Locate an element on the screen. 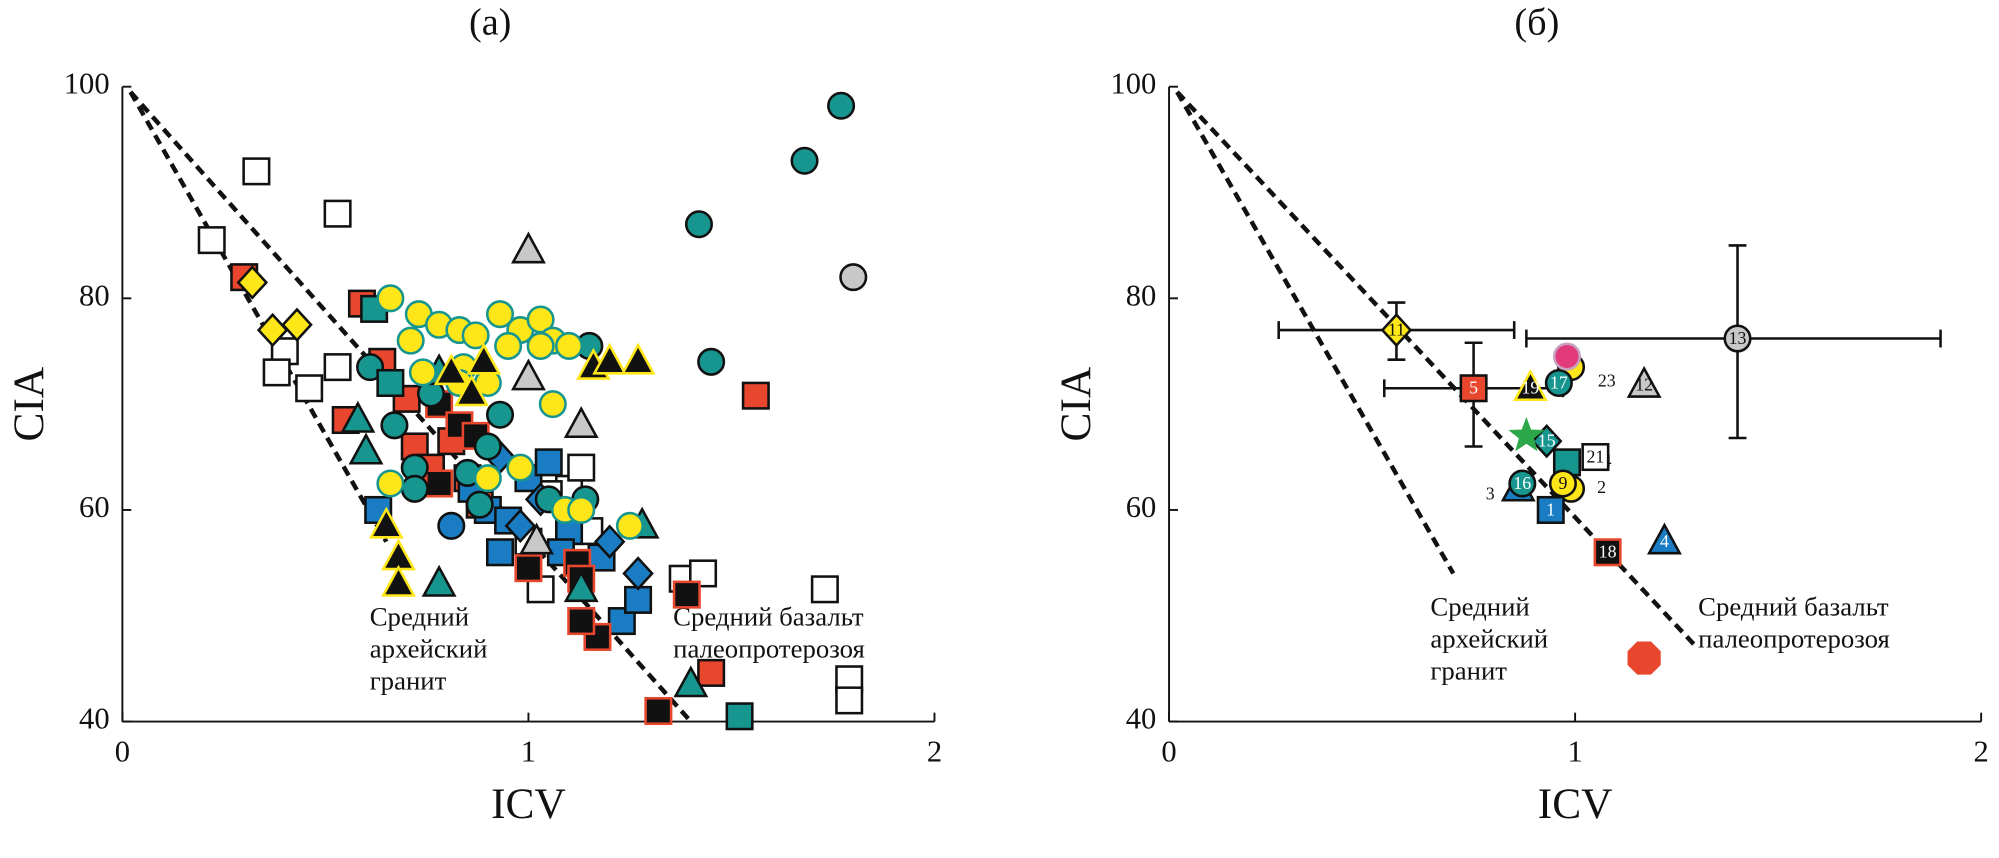 This screenshot has width=1999, height=858. point-label: 11 is located at coordinates (1396, 329).